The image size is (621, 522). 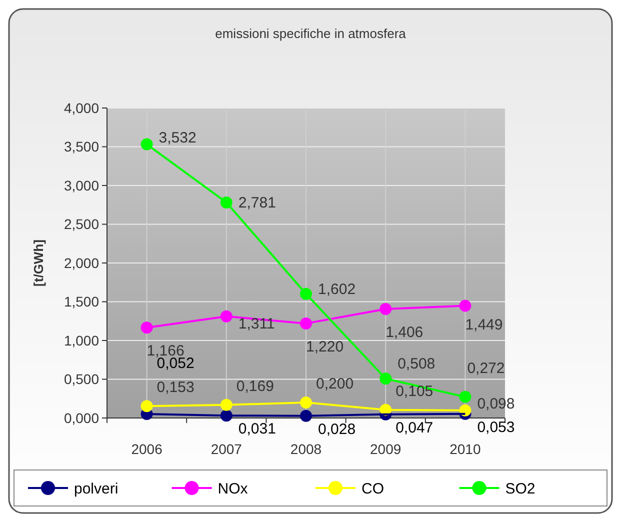 What do you see at coordinates (386, 449) in the screenshot?
I see `x-tick-label: 2009` at bounding box center [386, 449].